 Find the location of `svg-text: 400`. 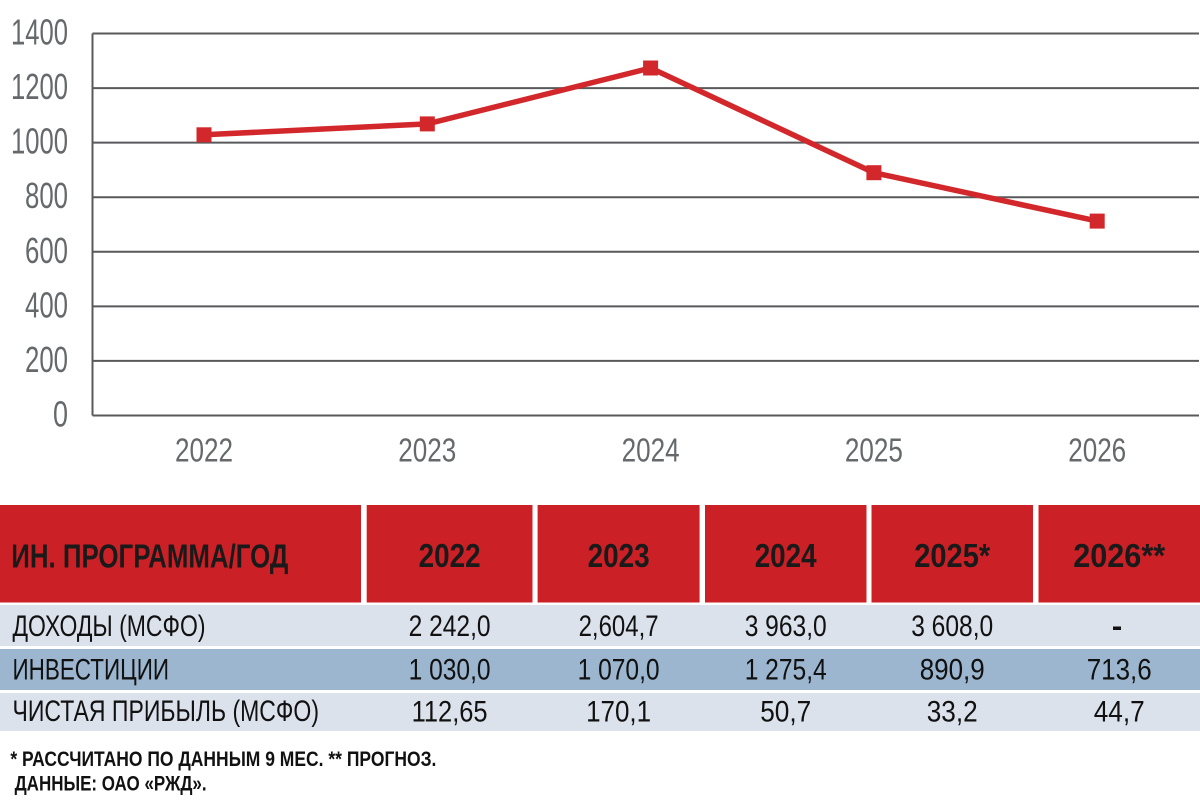

svg-text: 400 is located at coordinates (46, 304).